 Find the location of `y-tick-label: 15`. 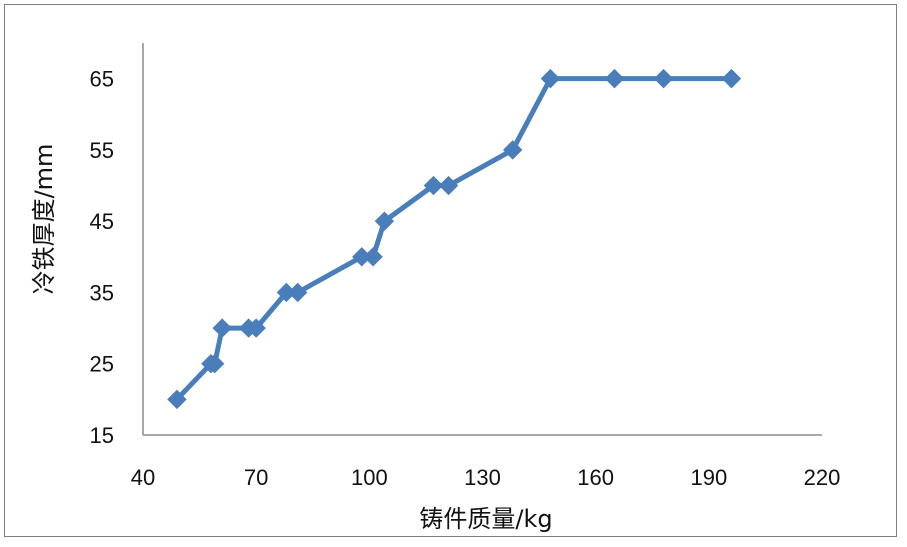

y-tick-label: 15 is located at coordinates (102, 435).